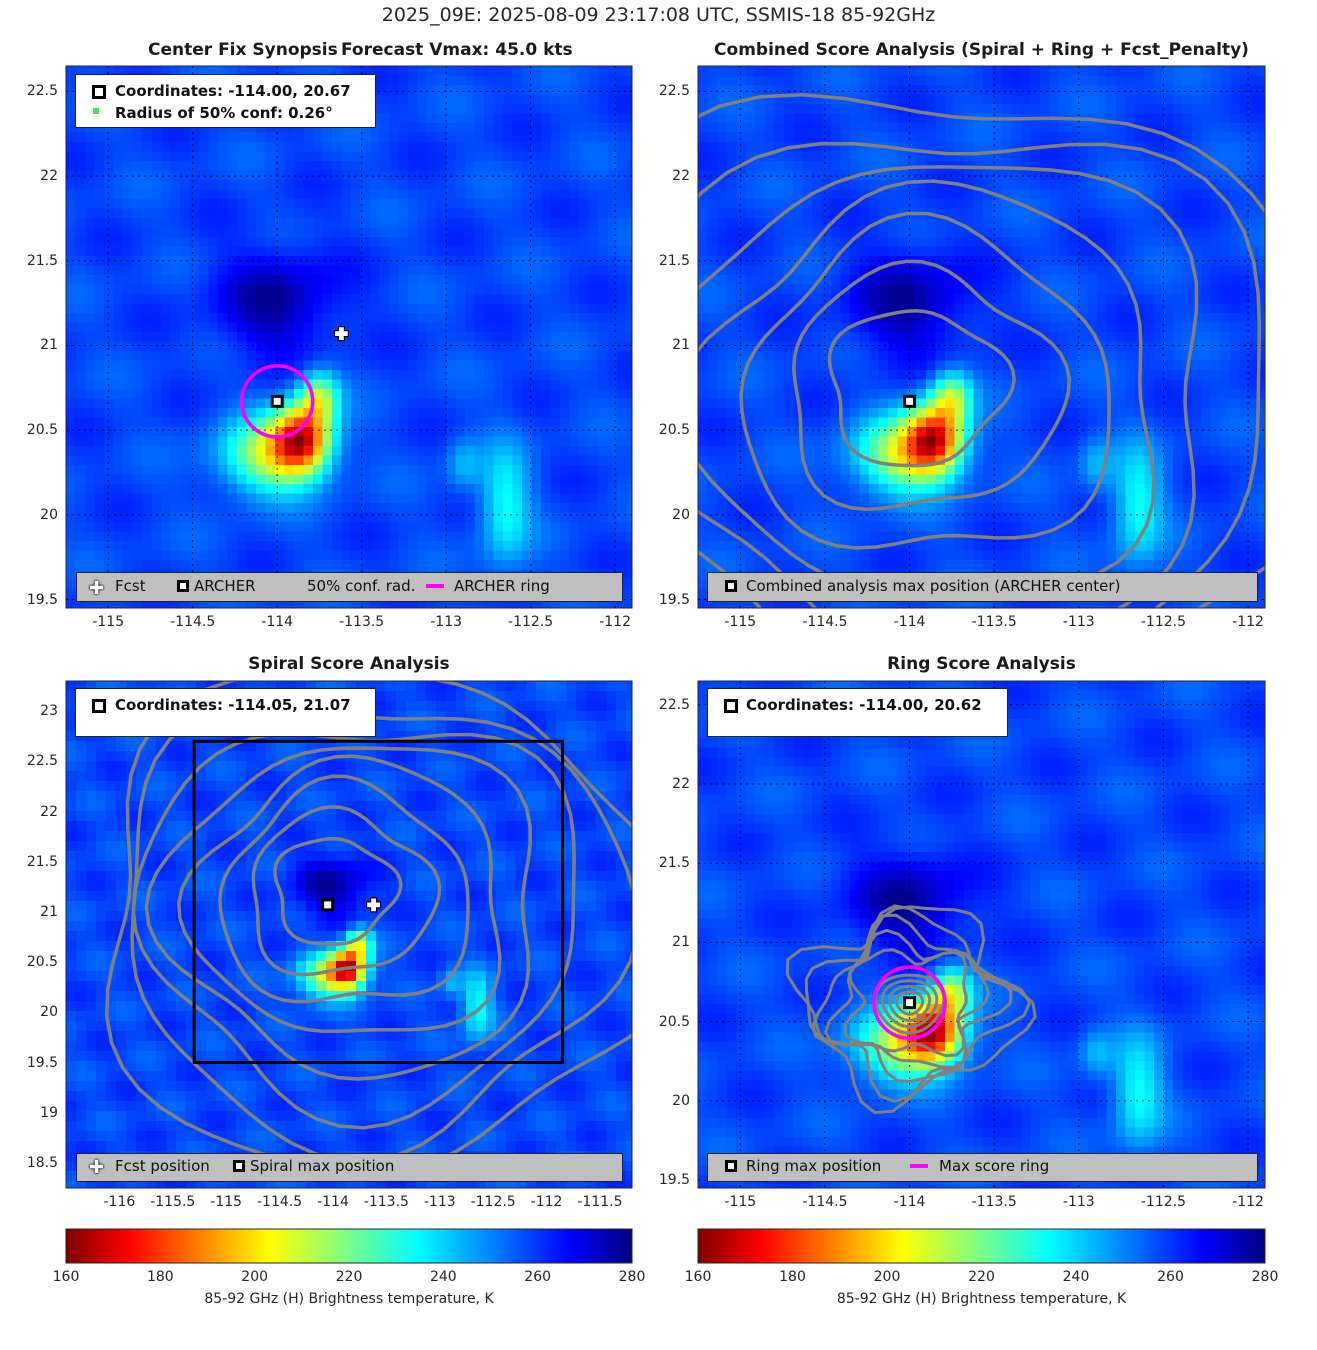 This screenshot has height=1350, width=1317. Describe the element at coordinates (825, 622) in the screenshot. I see `combined-xtick: -114.5` at that location.